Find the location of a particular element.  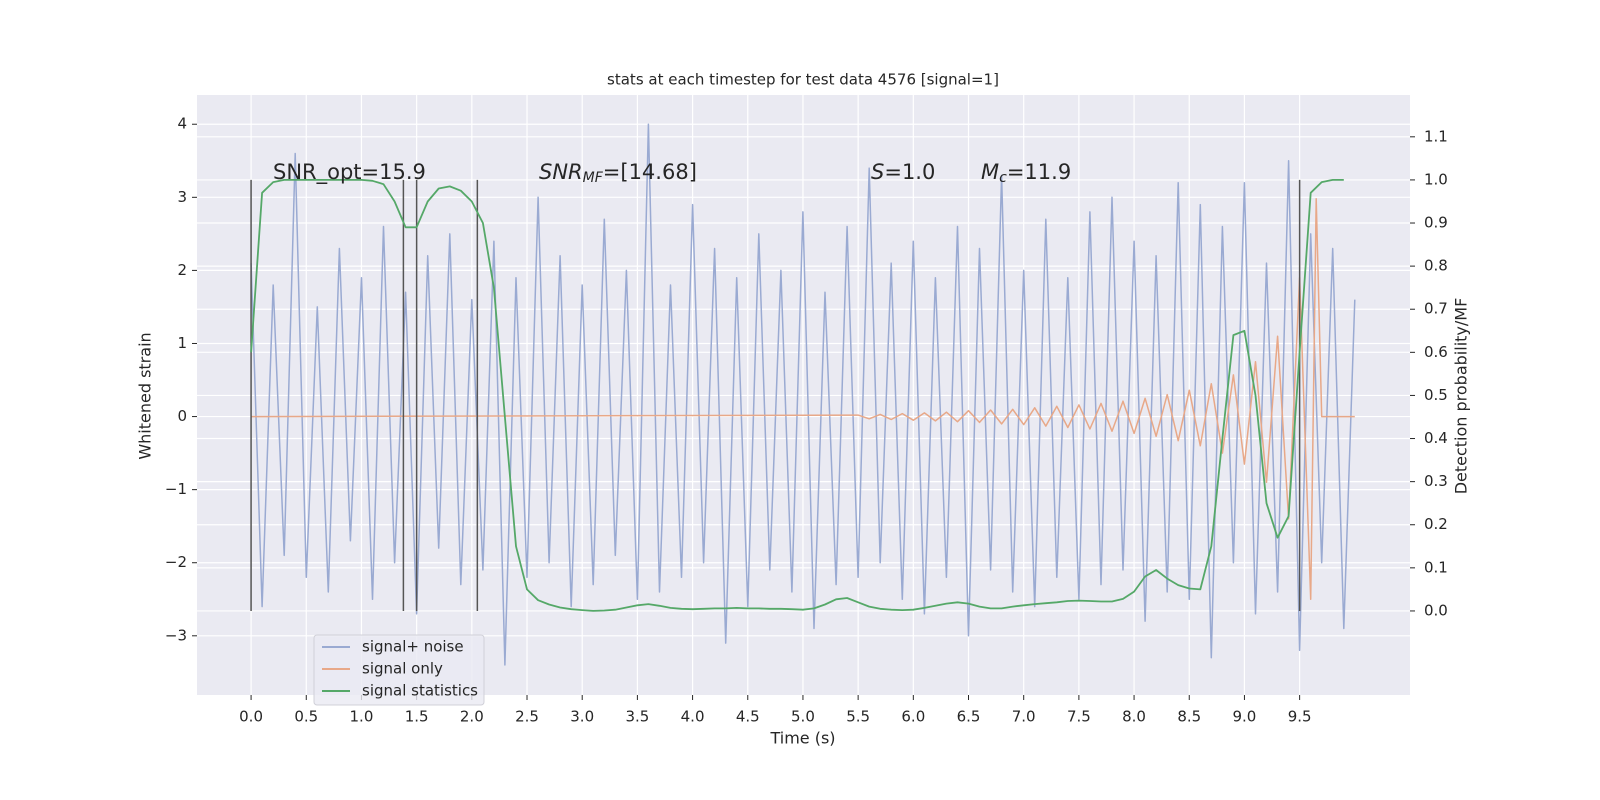

x-tick-label: 3.5 is located at coordinates (637, 717).